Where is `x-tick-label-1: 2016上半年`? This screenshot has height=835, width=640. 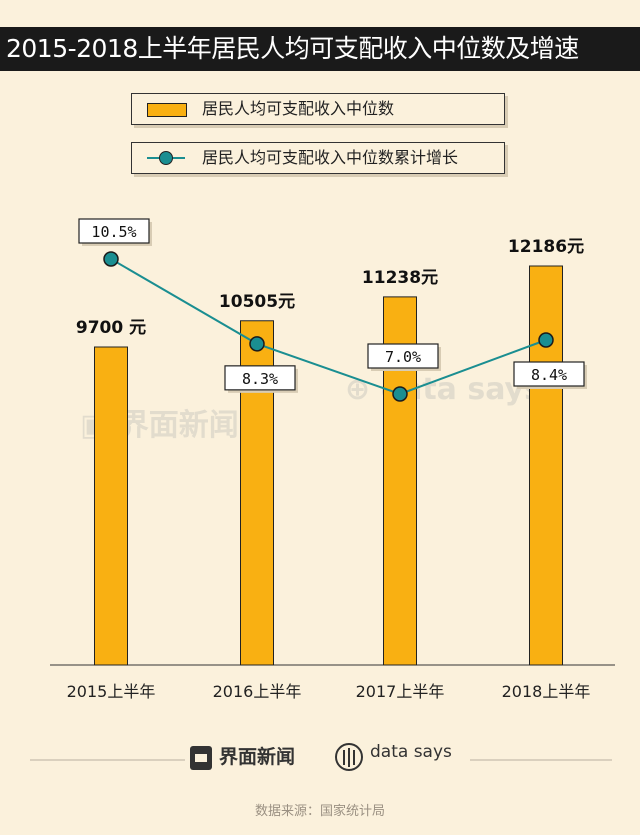 x-tick-label-1: 2016上半年 is located at coordinates (257, 691).